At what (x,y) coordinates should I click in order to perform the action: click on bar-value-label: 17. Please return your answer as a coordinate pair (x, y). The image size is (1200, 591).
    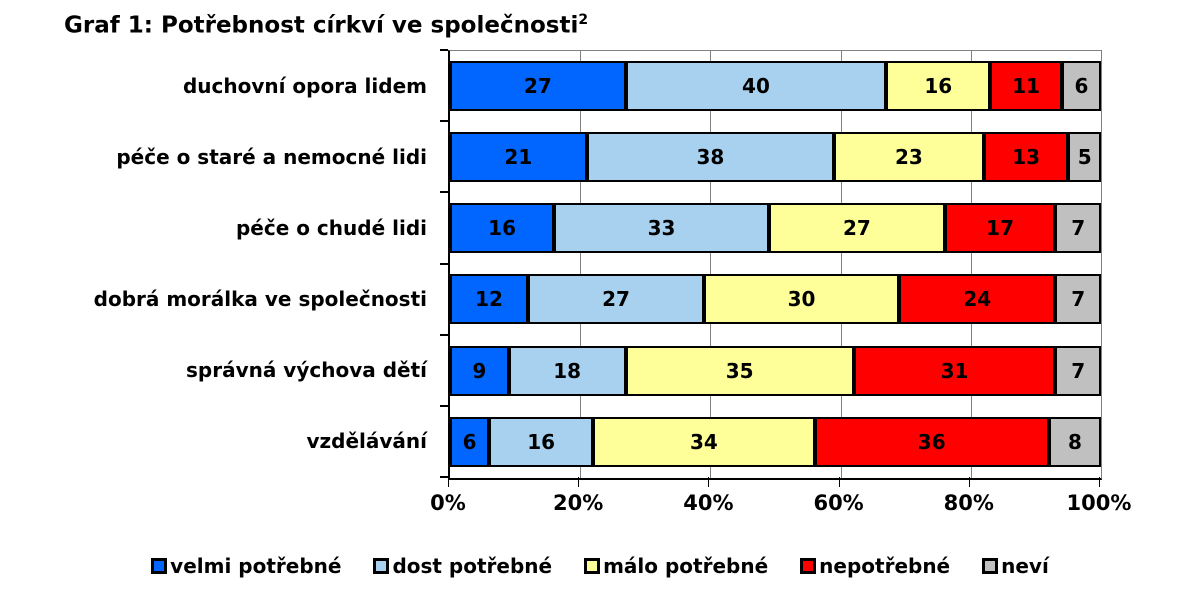
    Looking at the image, I should click on (1000, 228).